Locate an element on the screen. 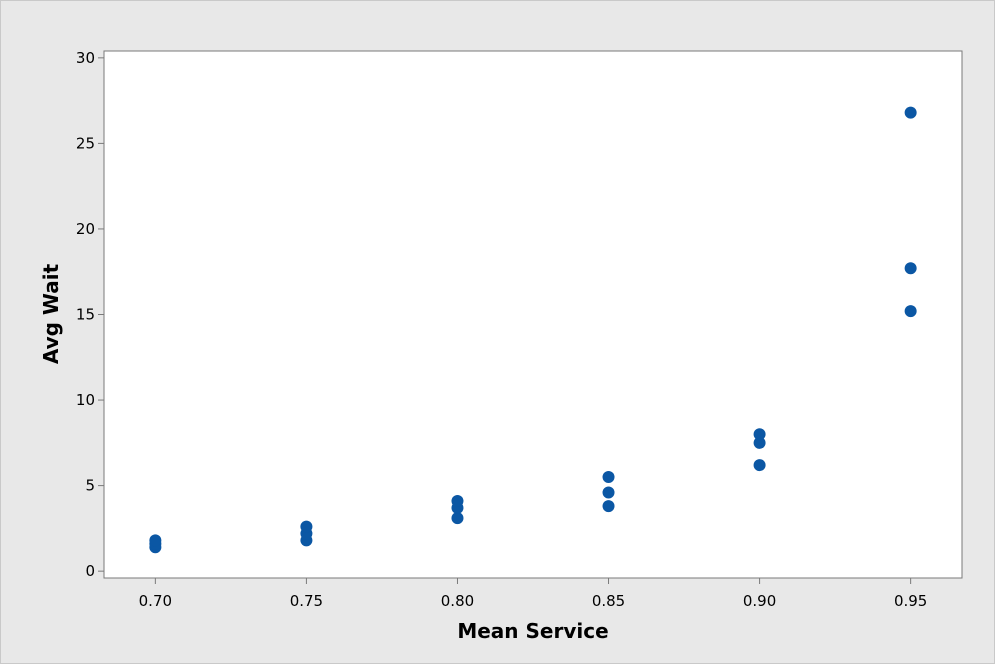 The image size is (995, 664). y-axis: 0 5 10 15 20 25 30 is located at coordinates (90, 314).